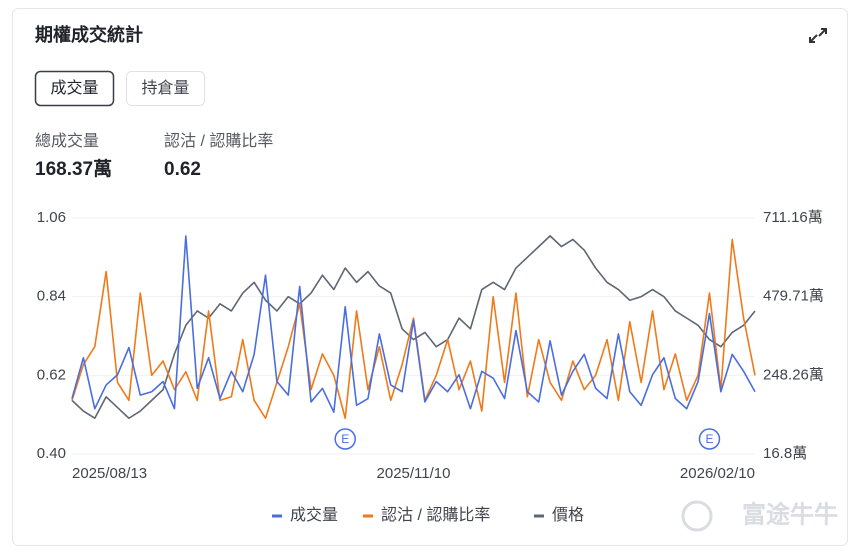  I want to click on tab-label: 成交量, so click(74, 88).